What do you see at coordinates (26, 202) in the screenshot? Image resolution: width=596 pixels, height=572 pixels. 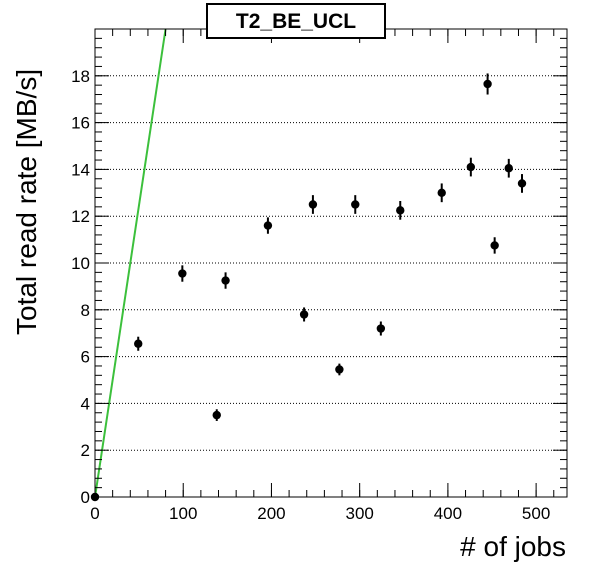 I see `y-axis-title: Total read rate [MB/s]` at bounding box center [26, 202].